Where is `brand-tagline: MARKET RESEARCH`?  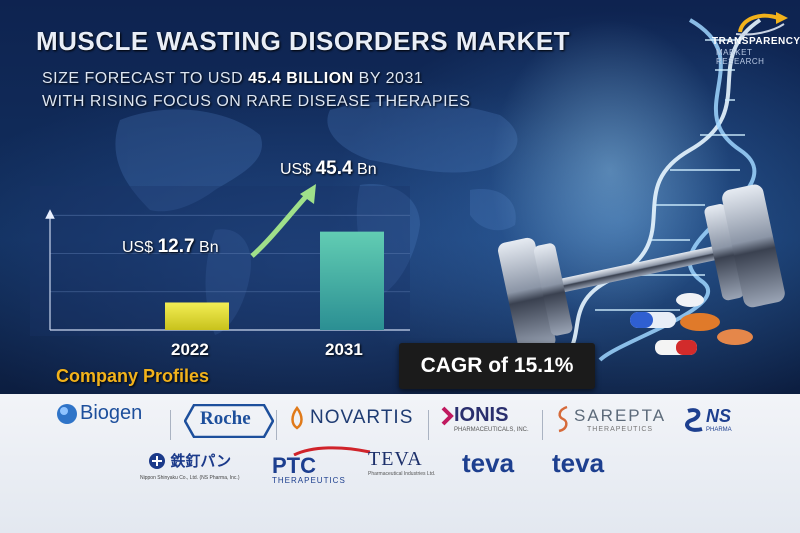
brand-tagline: MARKET RESEARCH is located at coordinates (740, 57).